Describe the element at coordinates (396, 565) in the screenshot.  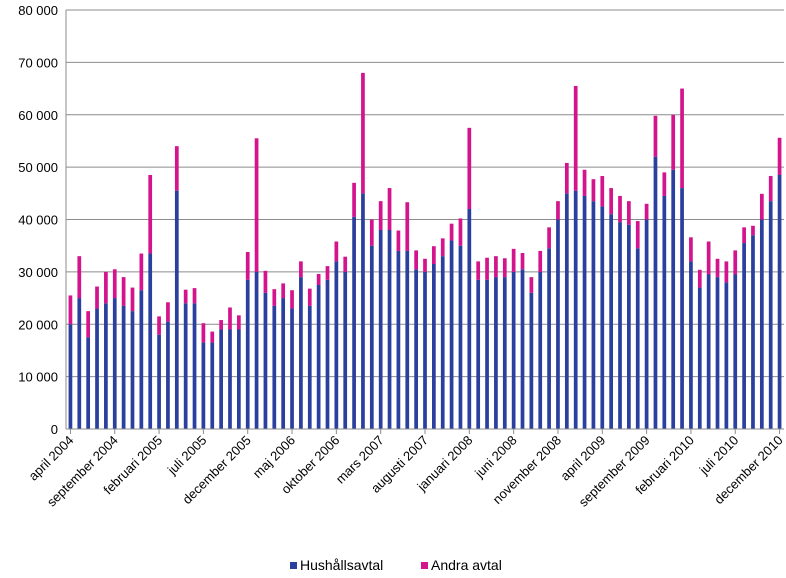
I see `legend: Hushållsavtal Andra avtal` at that location.